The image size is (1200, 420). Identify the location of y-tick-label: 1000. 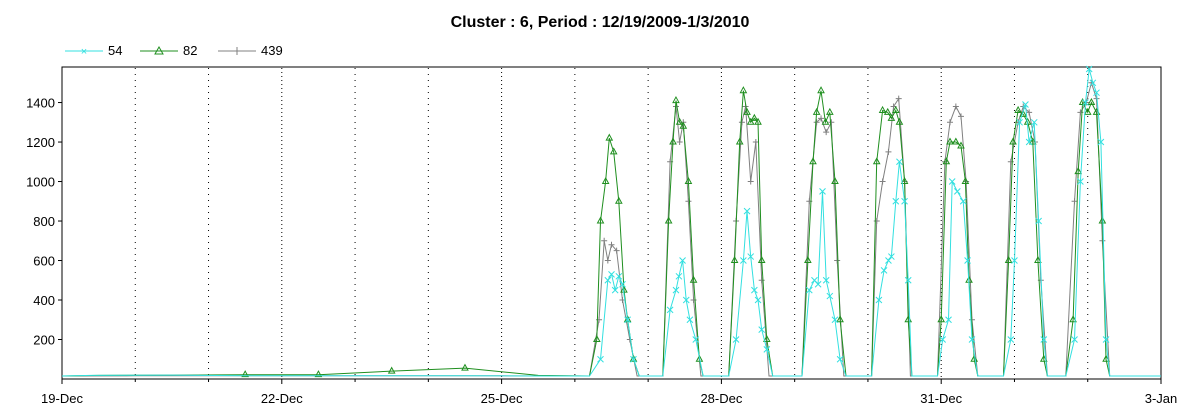
(40, 182).